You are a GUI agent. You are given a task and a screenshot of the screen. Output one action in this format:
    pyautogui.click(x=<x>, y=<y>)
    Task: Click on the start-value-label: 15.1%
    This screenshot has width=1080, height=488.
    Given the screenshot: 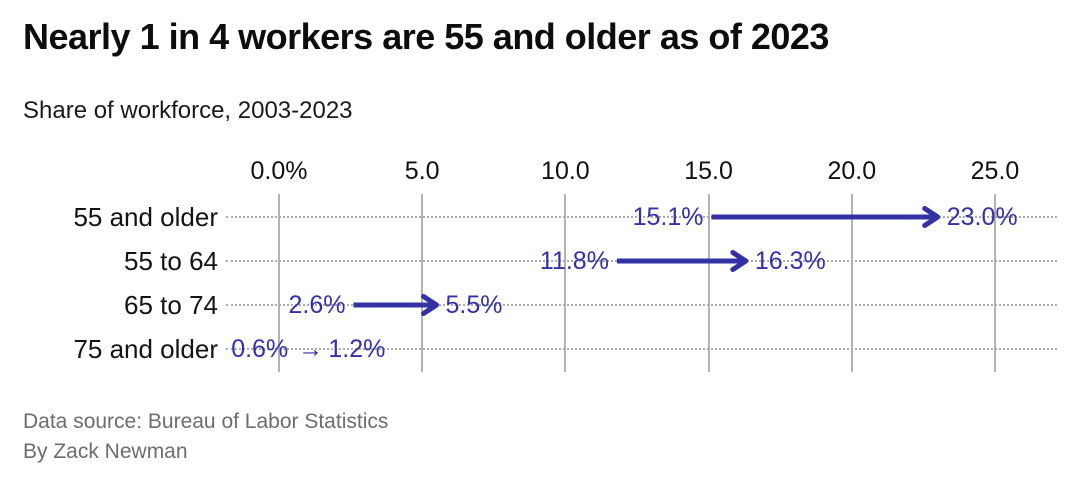 What is the action you would take?
    pyautogui.click(x=668, y=217)
    